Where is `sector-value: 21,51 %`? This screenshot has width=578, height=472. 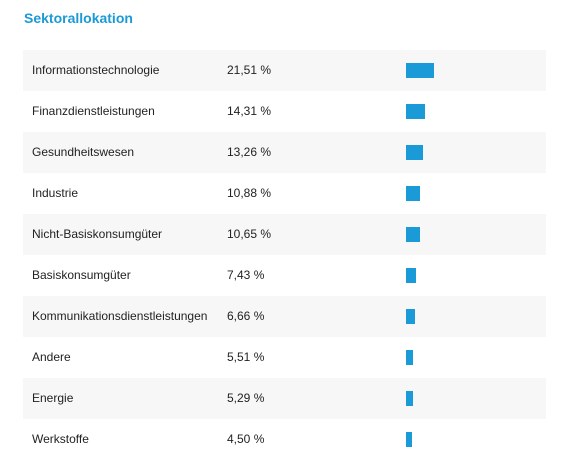 sector-value: 21,51 % is located at coordinates (249, 70).